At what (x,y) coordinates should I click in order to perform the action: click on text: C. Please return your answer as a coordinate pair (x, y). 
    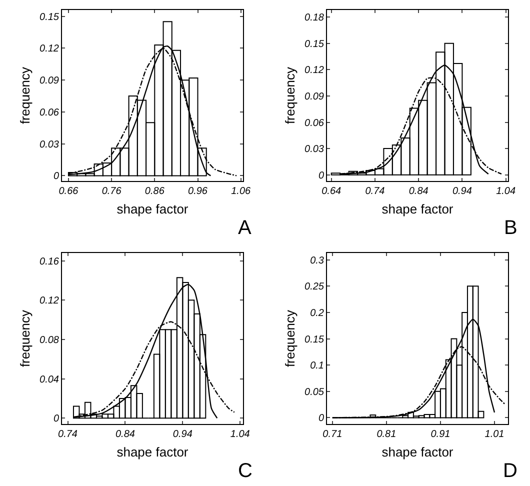
    Looking at the image, I should click on (245, 471).